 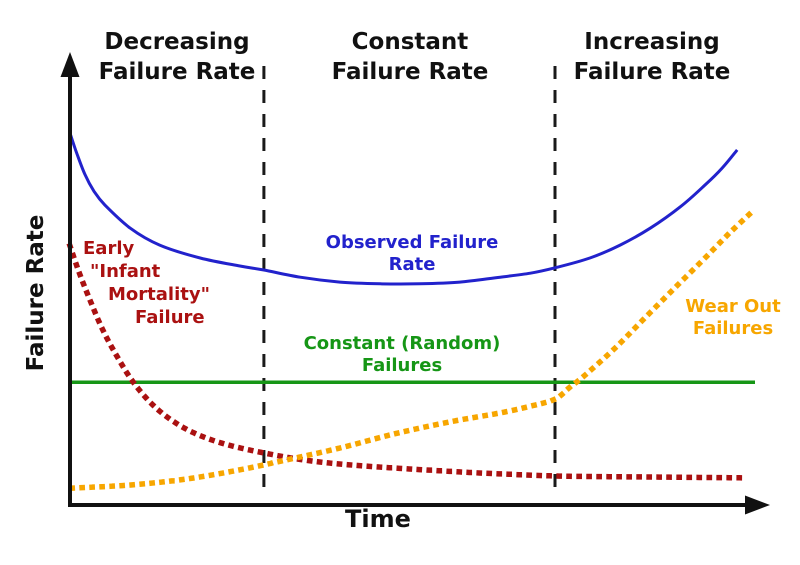 I want to click on region-title-decreasing: Decreasing Failure Rate, so click(x=177, y=57).